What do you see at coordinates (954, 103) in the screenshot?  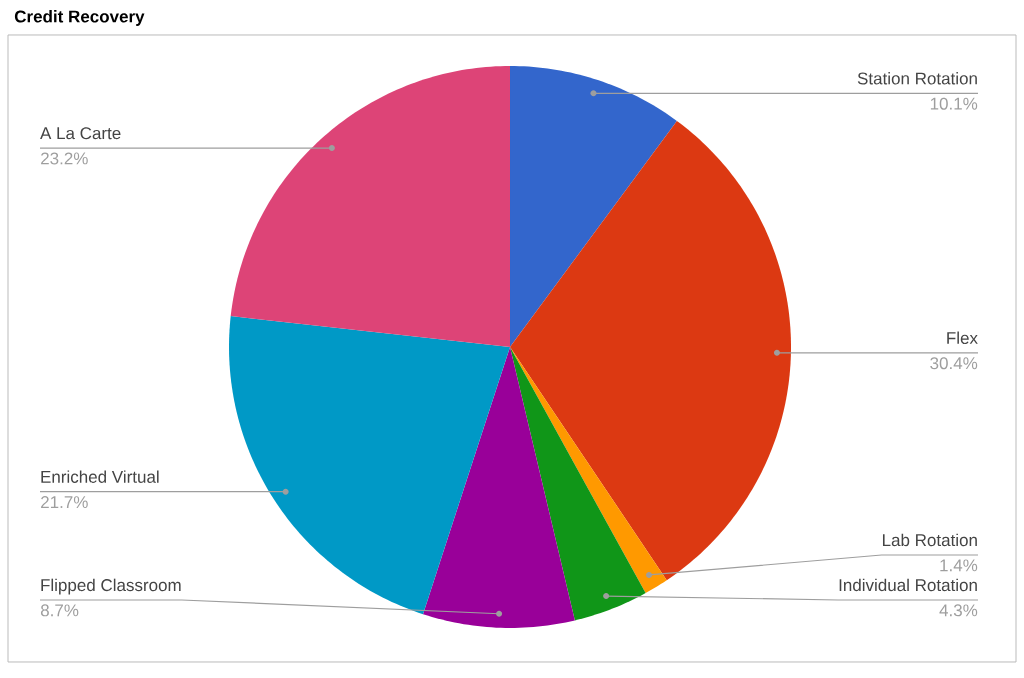 I see `data-label: 10.1%` at bounding box center [954, 103].